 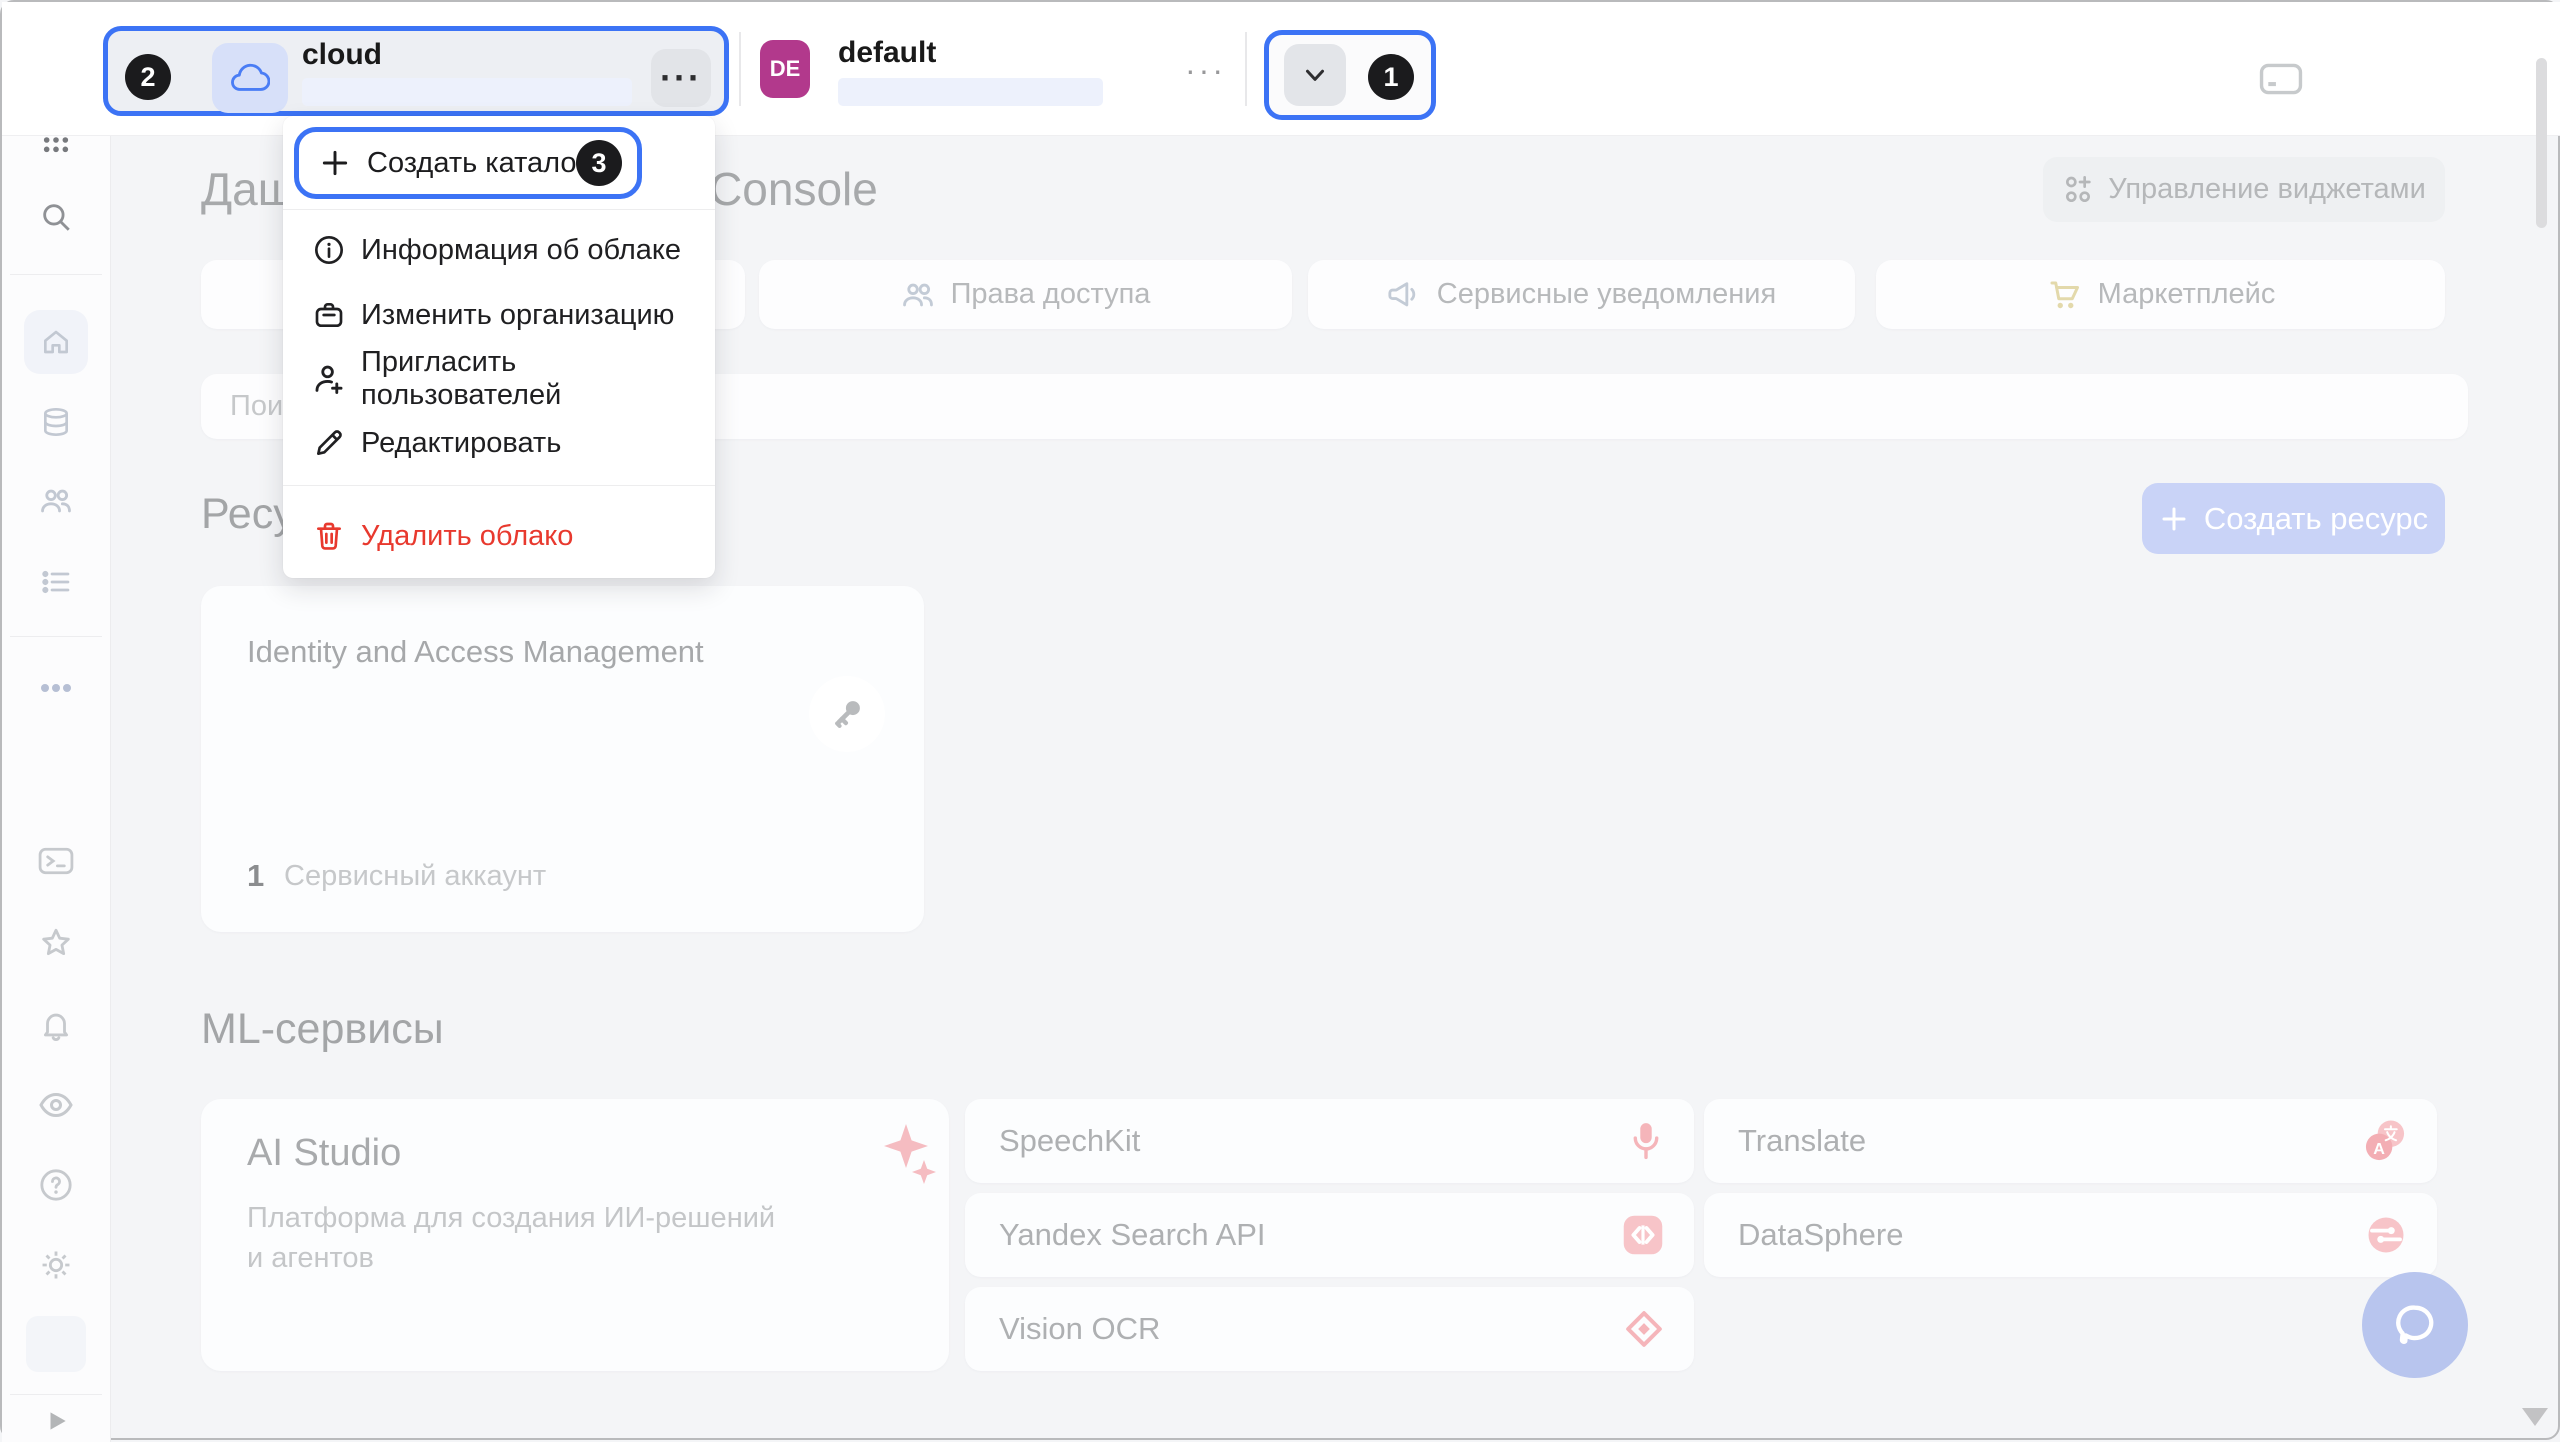 What do you see at coordinates (342, 54) in the screenshot?
I see `cloud-name: cloud` at bounding box center [342, 54].